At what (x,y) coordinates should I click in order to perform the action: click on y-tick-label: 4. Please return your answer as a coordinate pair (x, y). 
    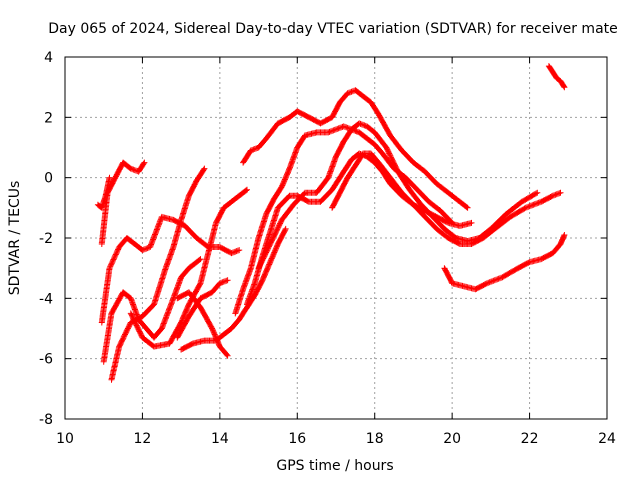
    Looking at the image, I should click on (48, 58).